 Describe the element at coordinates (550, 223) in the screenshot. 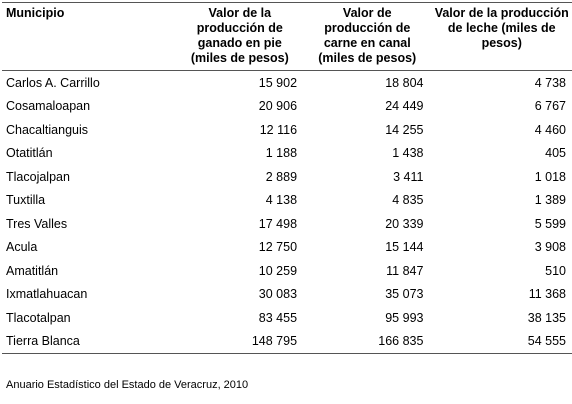

I see `cell-leche: 5 599` at that location.